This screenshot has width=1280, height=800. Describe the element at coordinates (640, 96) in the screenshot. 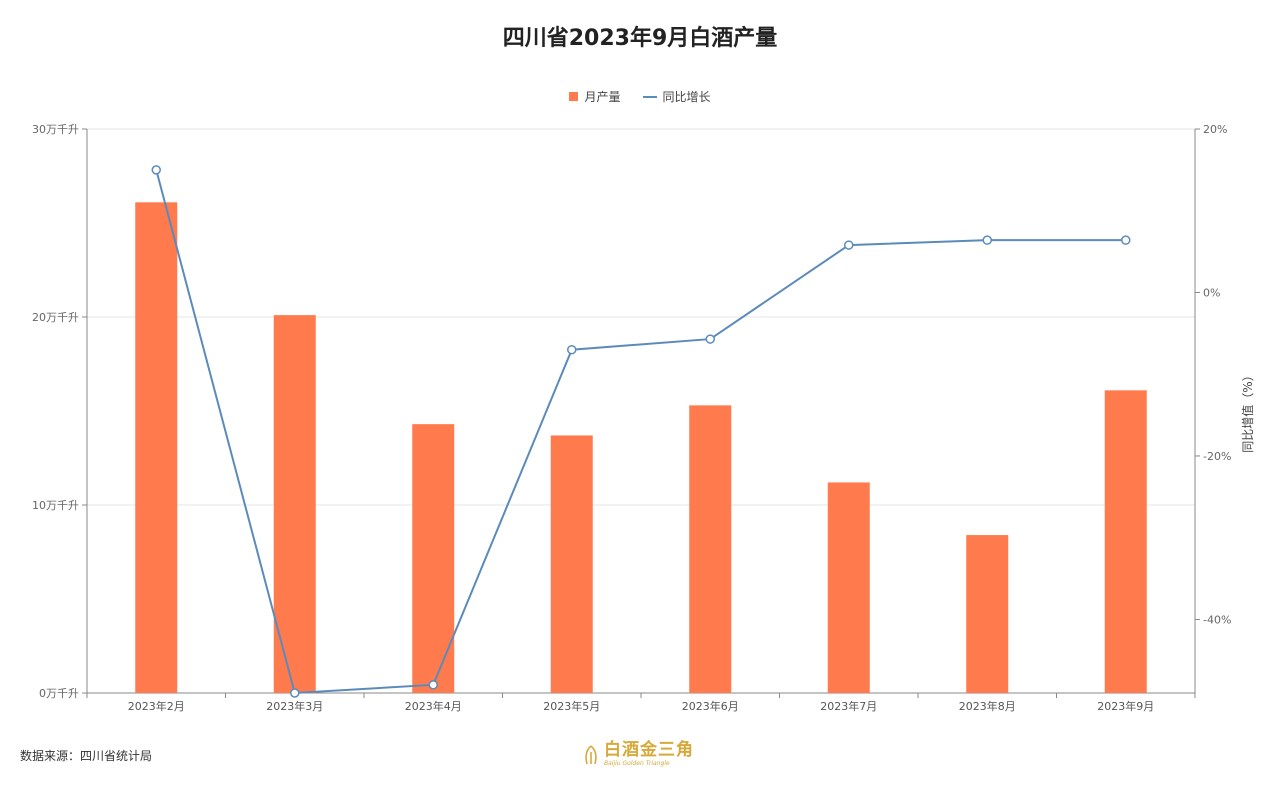

I see `chart-legend: 月产量 同比增长` at that location.